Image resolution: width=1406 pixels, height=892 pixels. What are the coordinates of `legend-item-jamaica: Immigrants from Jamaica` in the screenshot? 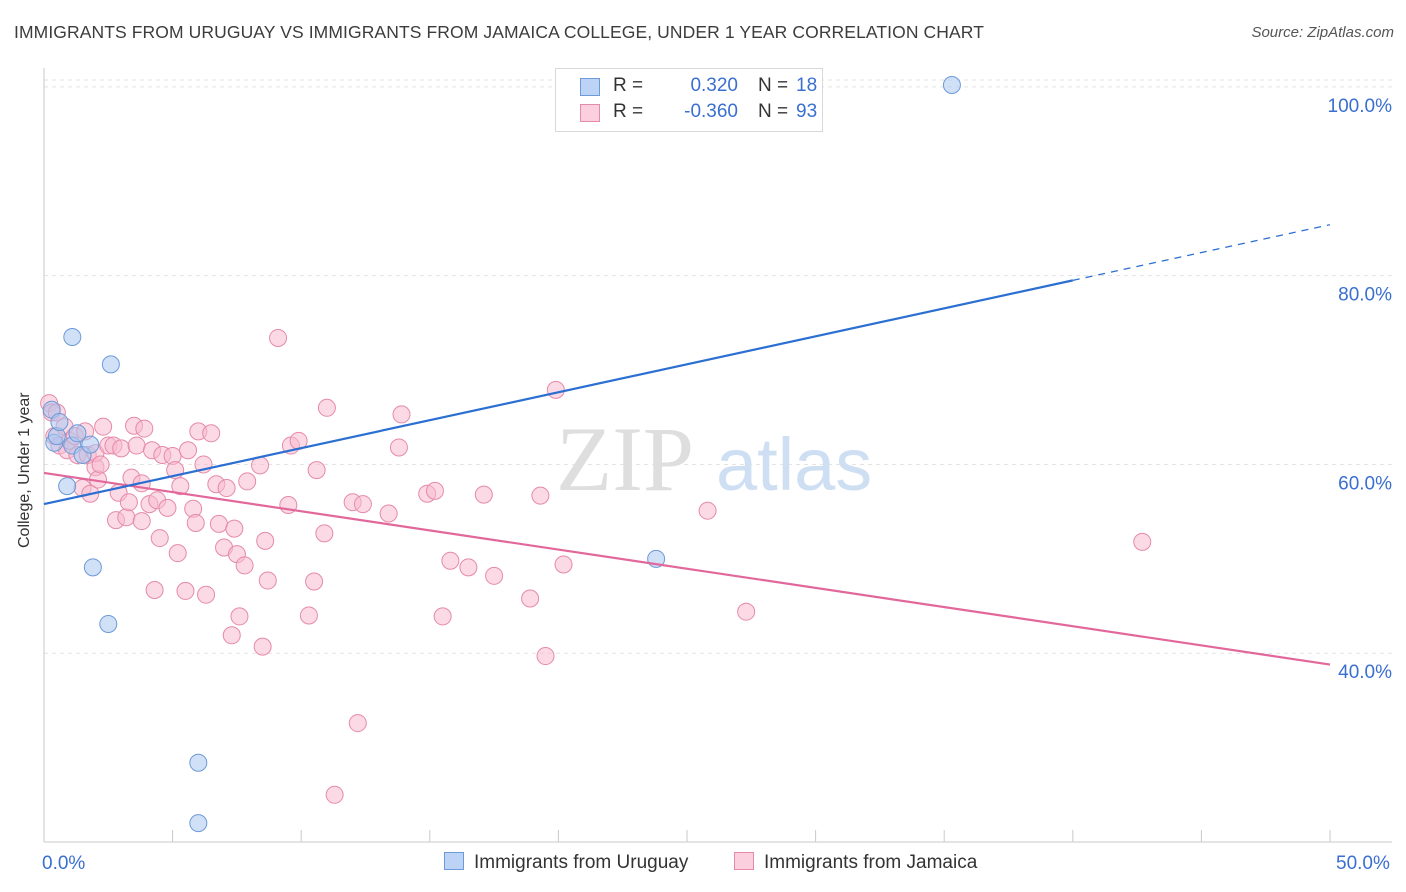 It's located at (855, 863).